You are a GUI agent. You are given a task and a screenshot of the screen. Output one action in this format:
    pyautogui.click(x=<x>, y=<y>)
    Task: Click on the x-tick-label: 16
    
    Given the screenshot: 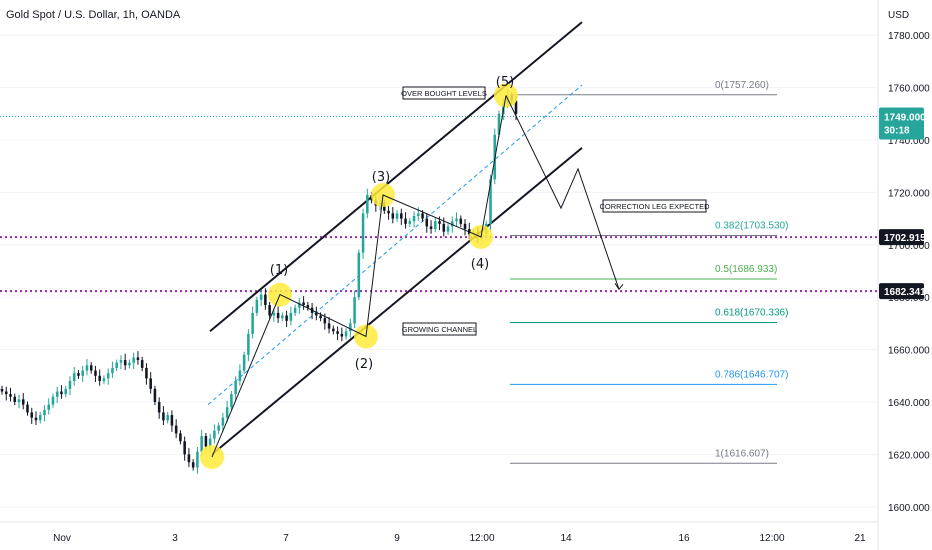 What is the action you would take?
    pyautogui.click(x=684, y=538)
    